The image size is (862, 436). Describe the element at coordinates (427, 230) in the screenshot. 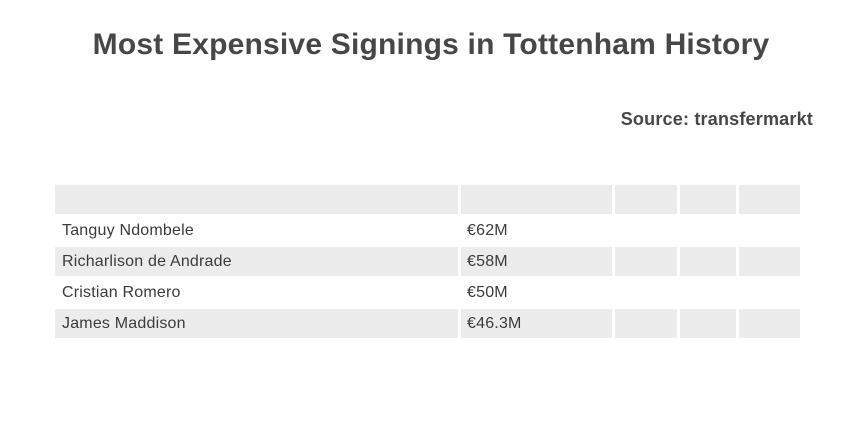

I see `table-row: Tanguy Ndombele €62M` at that location.